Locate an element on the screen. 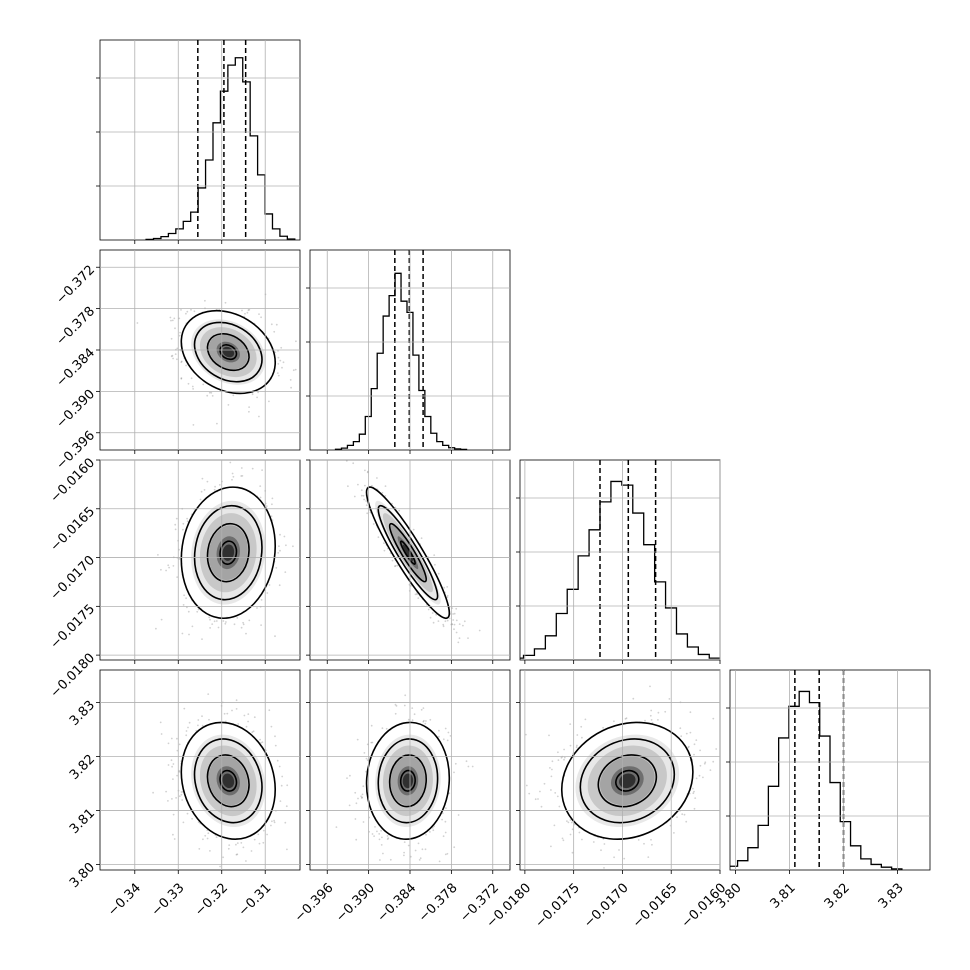  histogram-panel is located at coordinates (198, 141).